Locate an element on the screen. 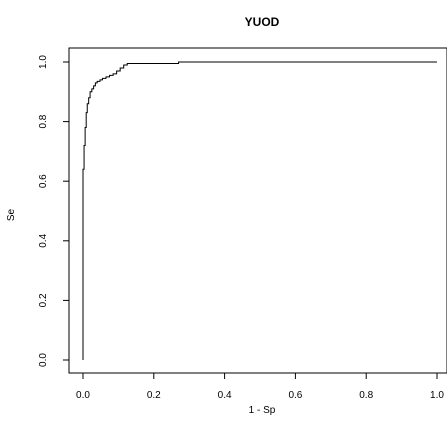 Image resolution: width=447 pixels, height=435 pixels. chart-title: YUOD is located at coordinates (262, 22).